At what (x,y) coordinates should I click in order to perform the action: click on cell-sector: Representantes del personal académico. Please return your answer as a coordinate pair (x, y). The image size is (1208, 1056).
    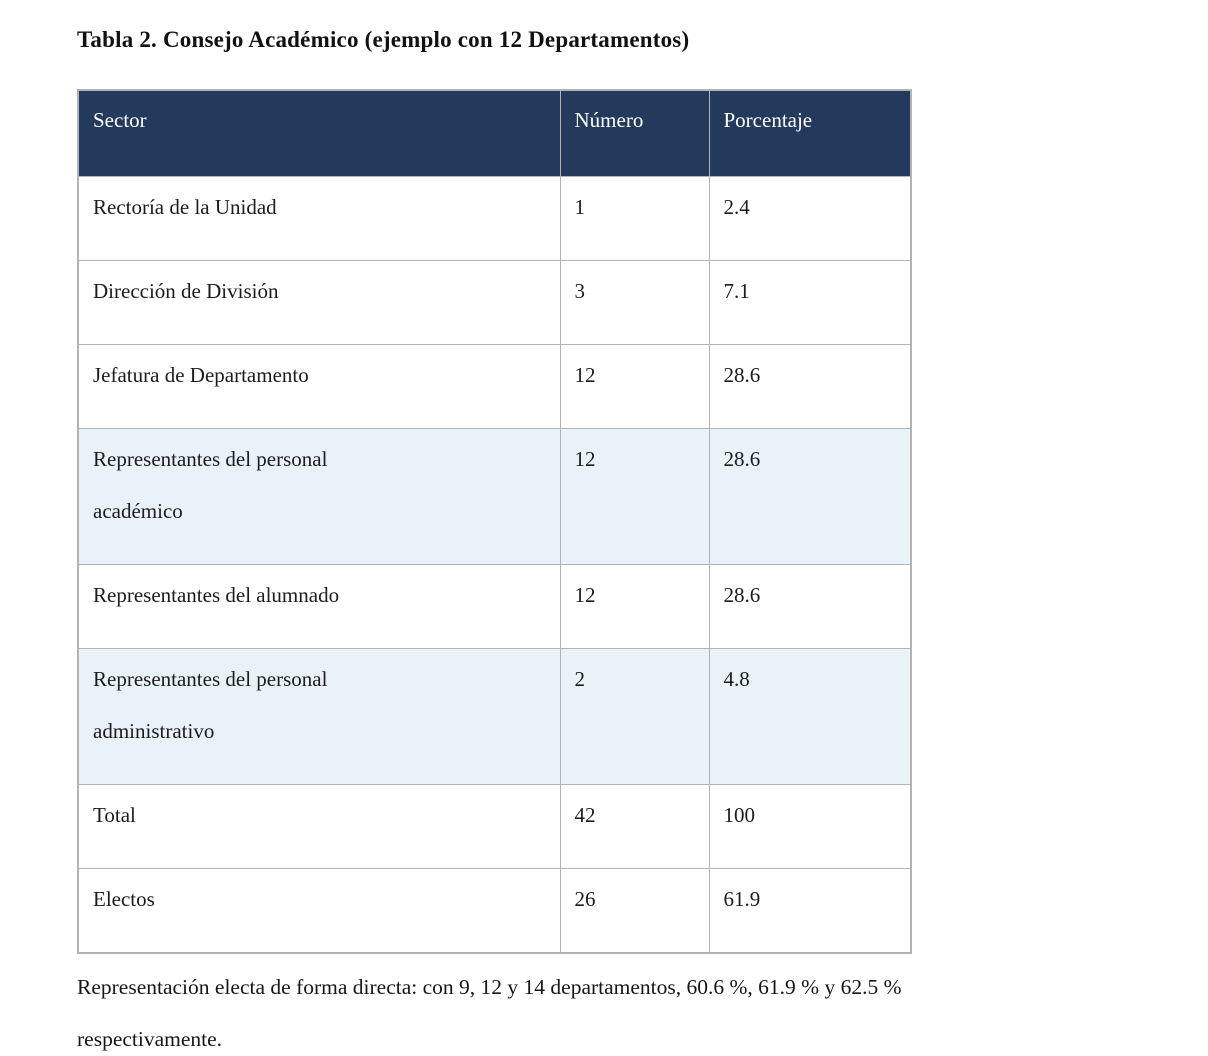
    Looking at the image, I should click on (319, 496).